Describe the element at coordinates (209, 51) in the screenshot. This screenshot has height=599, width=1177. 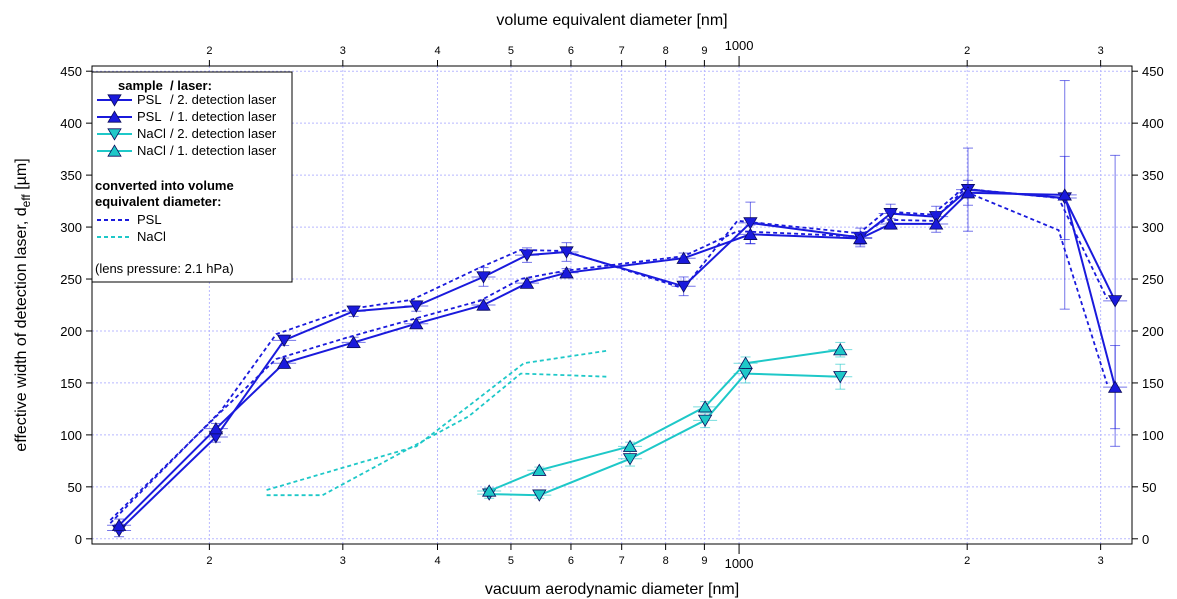
I see `x2-tick-label: 2` at that location.